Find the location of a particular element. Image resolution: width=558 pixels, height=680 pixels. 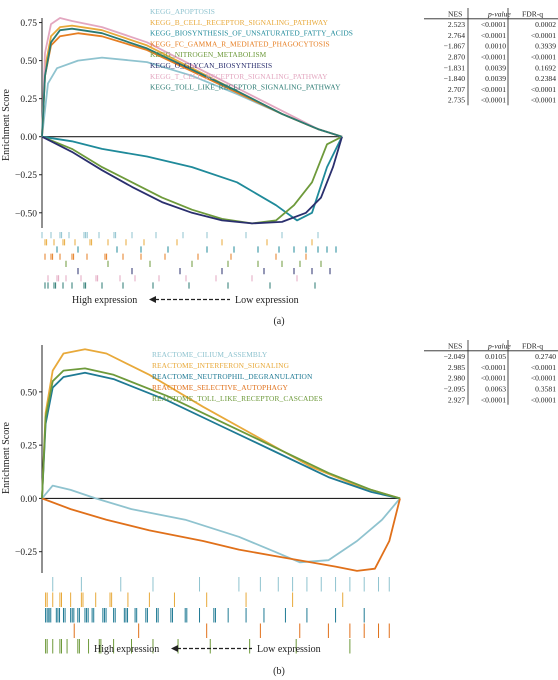

table-nes: 2.985 is located at coordinates (456, 367).